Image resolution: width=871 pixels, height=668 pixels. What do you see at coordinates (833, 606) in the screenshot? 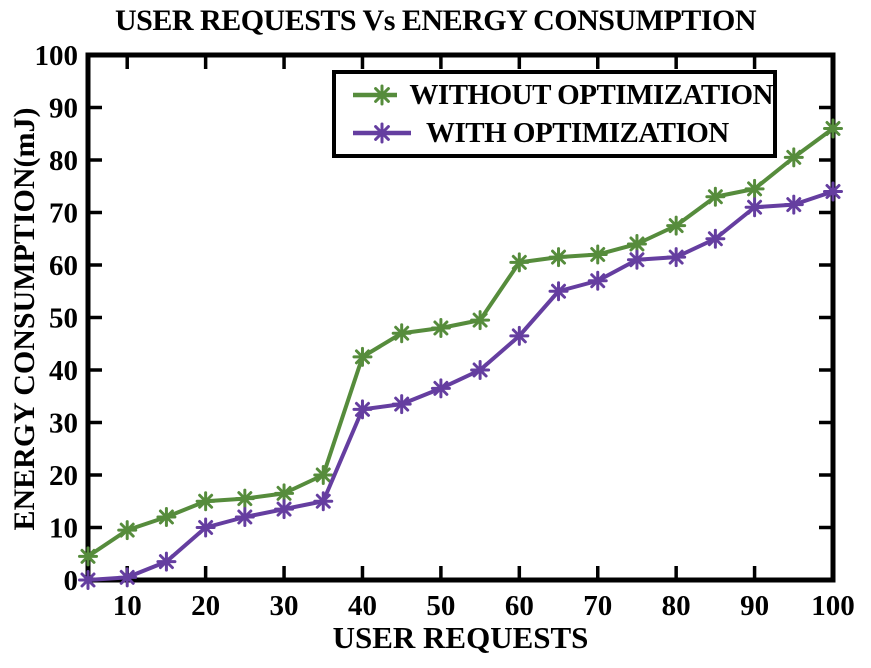
I see `x-tick-label: 100` at bounding box center [833, 606].